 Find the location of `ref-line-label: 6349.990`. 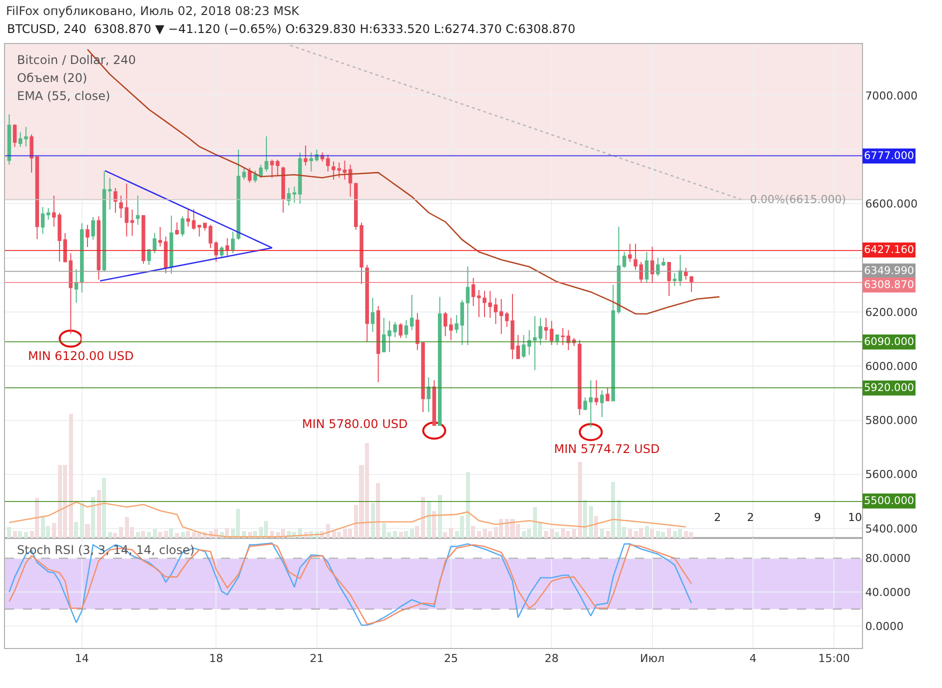

ref-line-label: 6349.990 is located at coordinates (889, 271).